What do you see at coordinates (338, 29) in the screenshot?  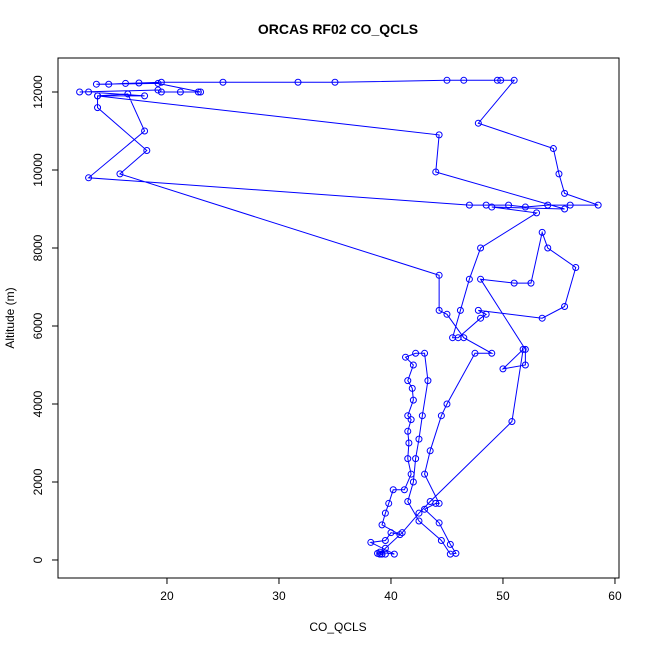 I see `chart-title: ORCAS RF02 CO_QCLS` at bounding box center [338, 29].